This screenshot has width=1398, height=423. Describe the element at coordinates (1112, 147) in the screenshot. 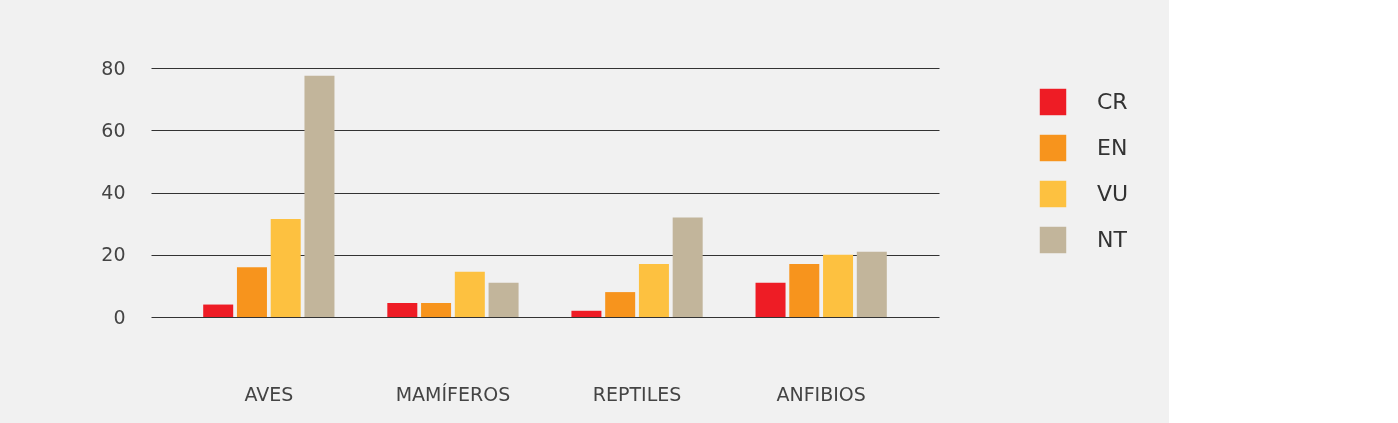

I see `legend-label: EN` at that location.